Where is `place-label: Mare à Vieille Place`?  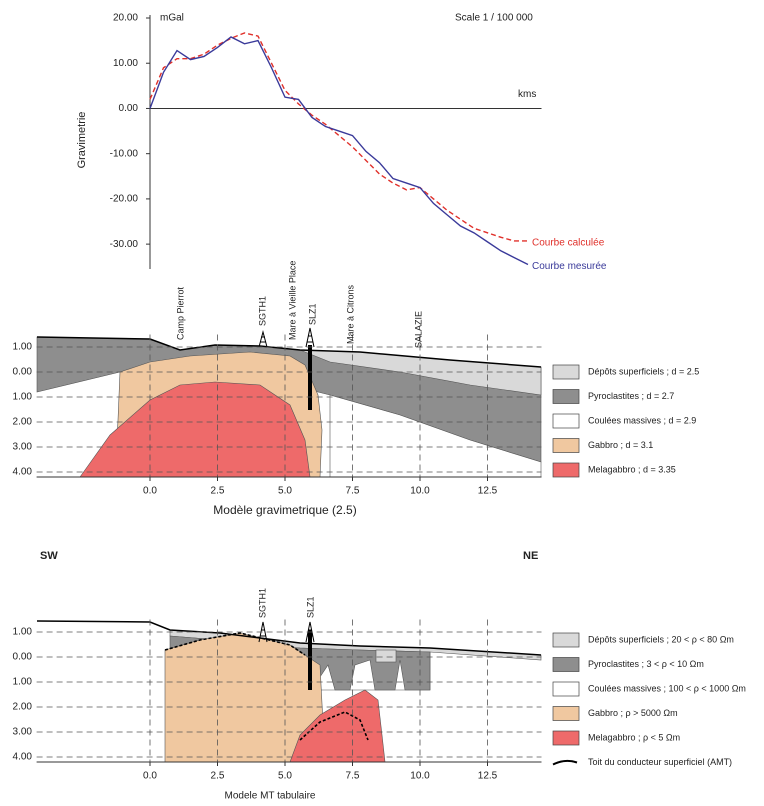 place-label: Mare à Vieille Place is located at coordinates (292, 300).